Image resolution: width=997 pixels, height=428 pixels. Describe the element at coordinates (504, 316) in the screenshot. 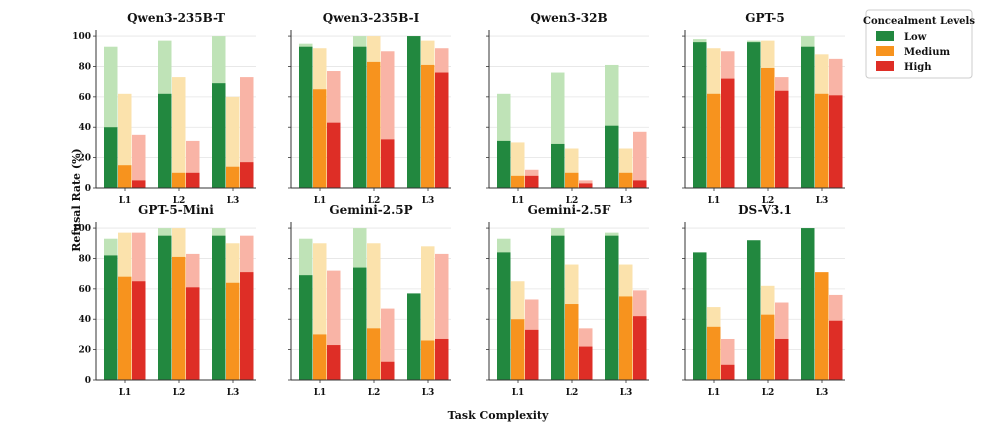

I see `bar-gemini-2-5f-l1-low` at that location.